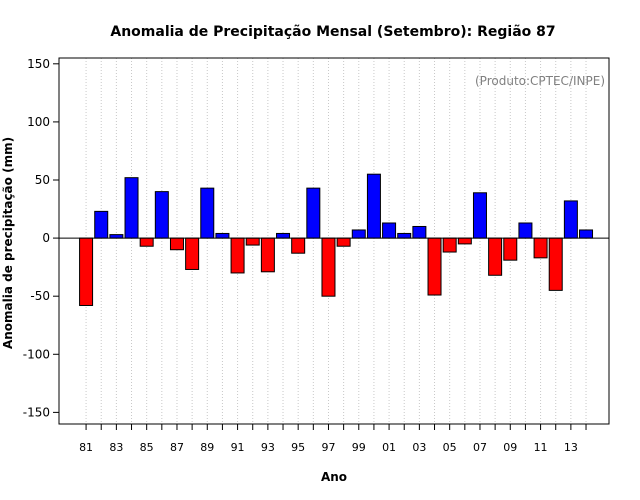 The image size is (640, 500). Describe the element at coordinates (36, 412) in the screenshot. I see `y-tick-label: -150` at that location.